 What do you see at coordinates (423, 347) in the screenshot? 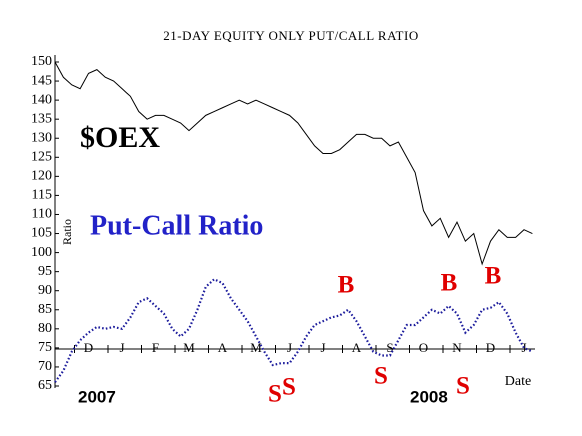
I see `x-tick-label: O` at bounding box center [423, 347].